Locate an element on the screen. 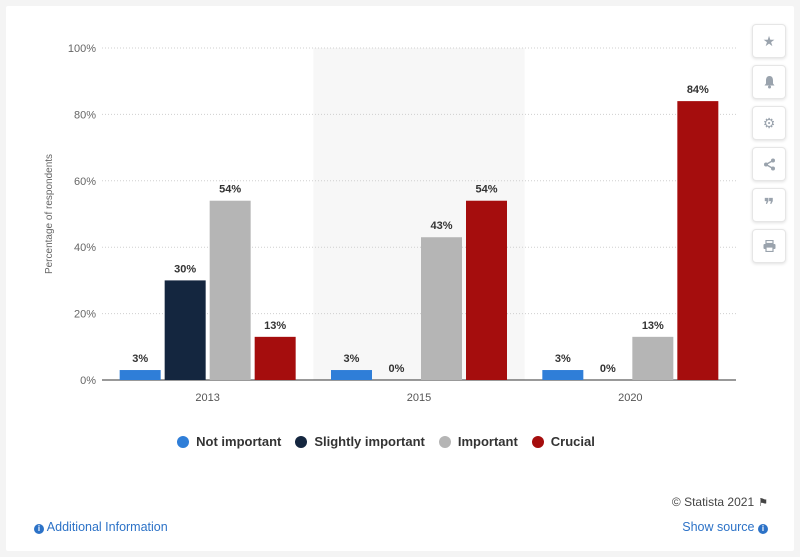 The width and height of the screenshot is (800, 557). legend-item-crucial: Crucial is located at coordinates (563, 441).